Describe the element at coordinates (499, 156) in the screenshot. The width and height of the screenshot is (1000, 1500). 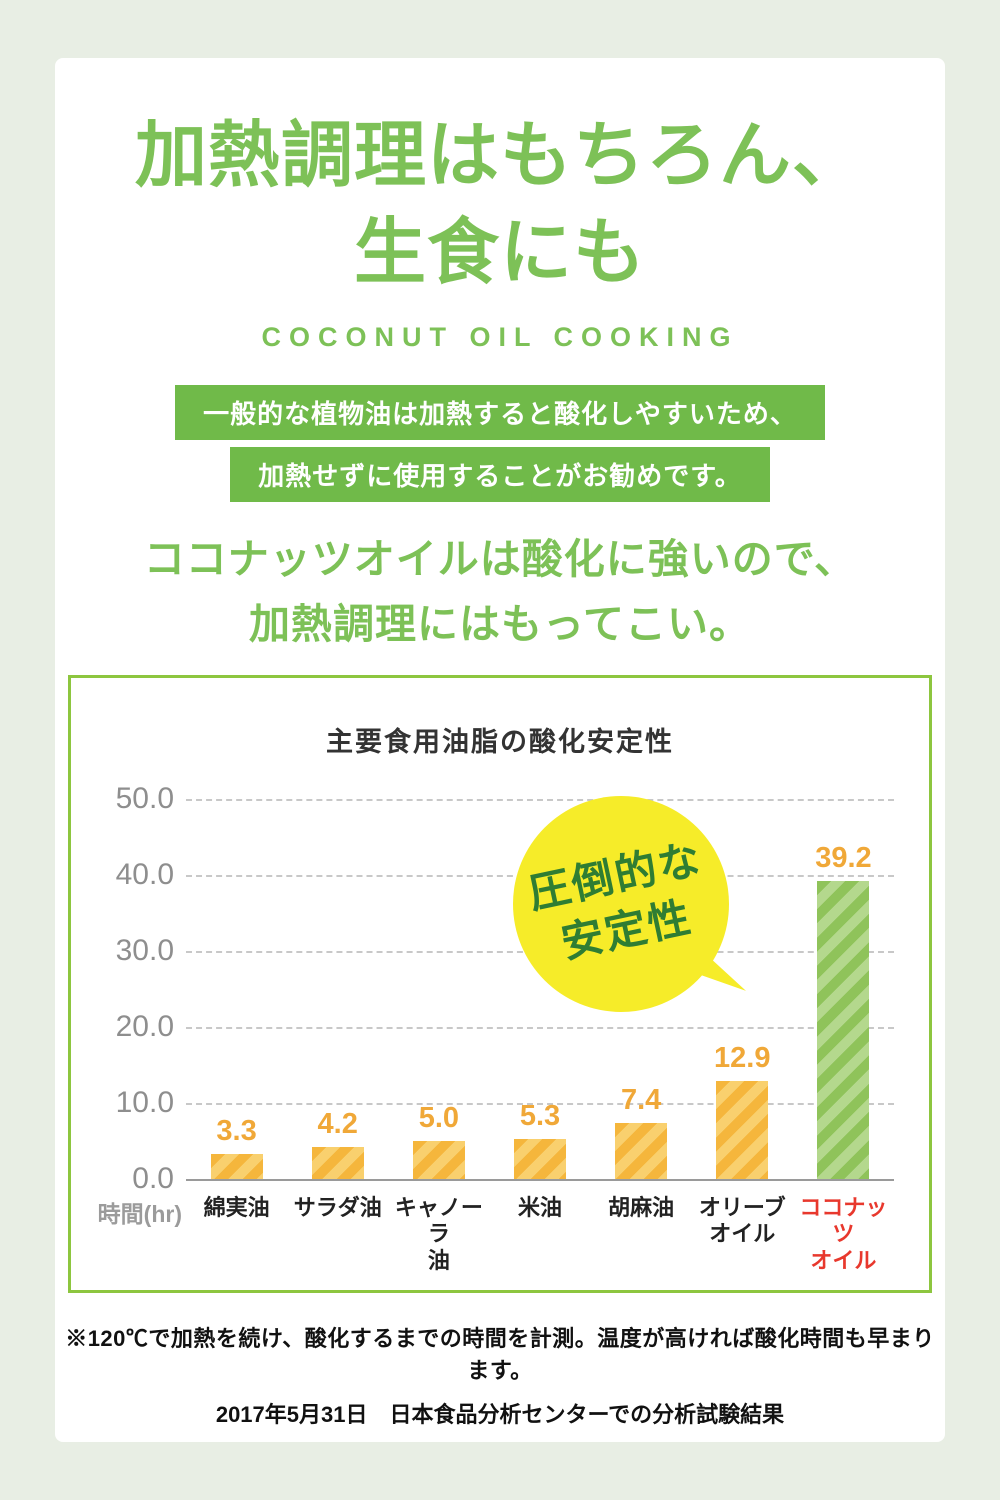
I see `page-title-line1: 加熱調理はもちろん、` at that location.